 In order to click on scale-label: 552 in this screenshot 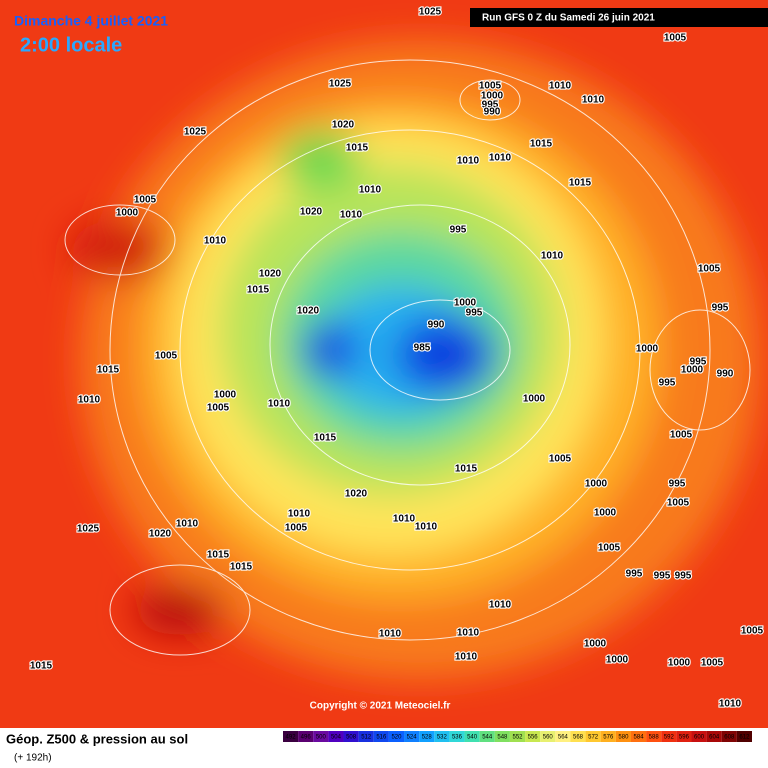, I will do `click(517, 738)`.